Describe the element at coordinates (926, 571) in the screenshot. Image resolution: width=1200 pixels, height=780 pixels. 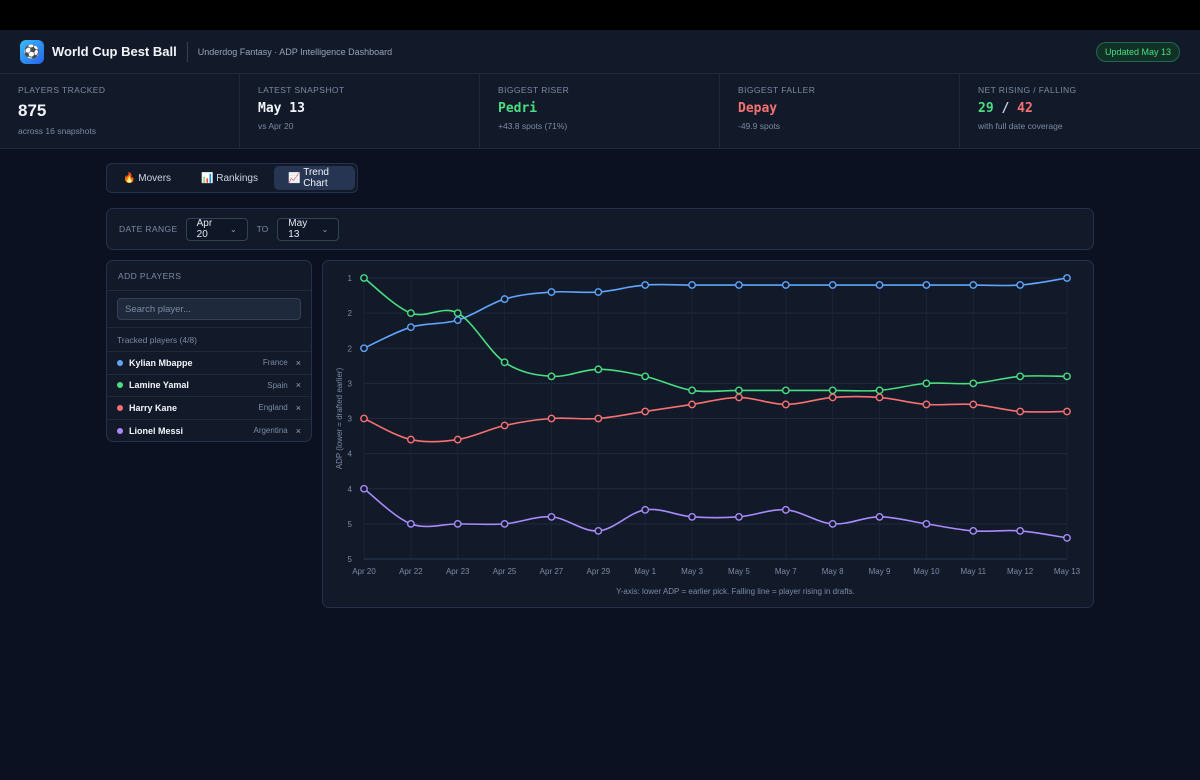
I see `x-tick-label: May 10` at that location.